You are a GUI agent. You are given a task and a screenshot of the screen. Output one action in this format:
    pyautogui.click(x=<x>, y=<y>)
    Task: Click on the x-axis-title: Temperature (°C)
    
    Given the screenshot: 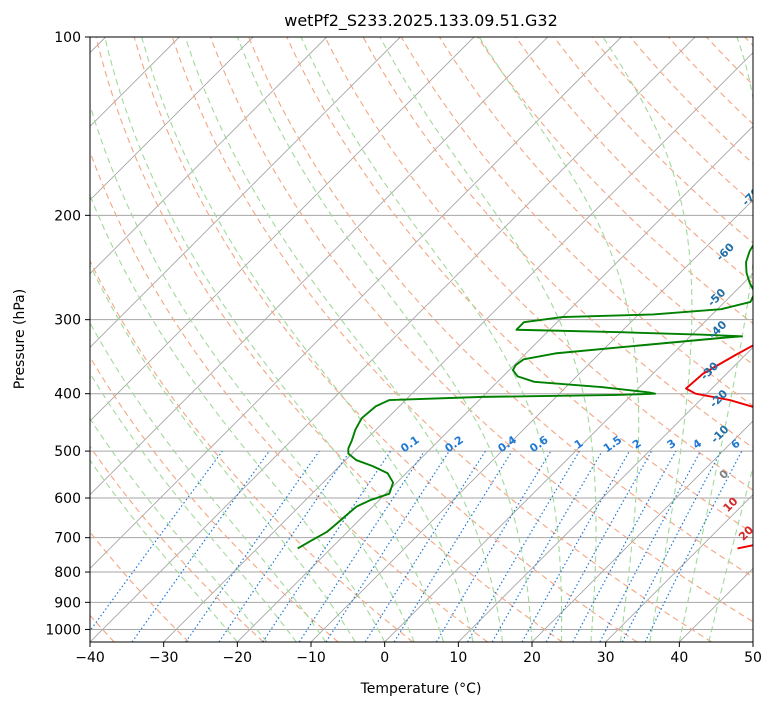 What is the action you would take?
    pyautogui.click(x=421, y=689)
    